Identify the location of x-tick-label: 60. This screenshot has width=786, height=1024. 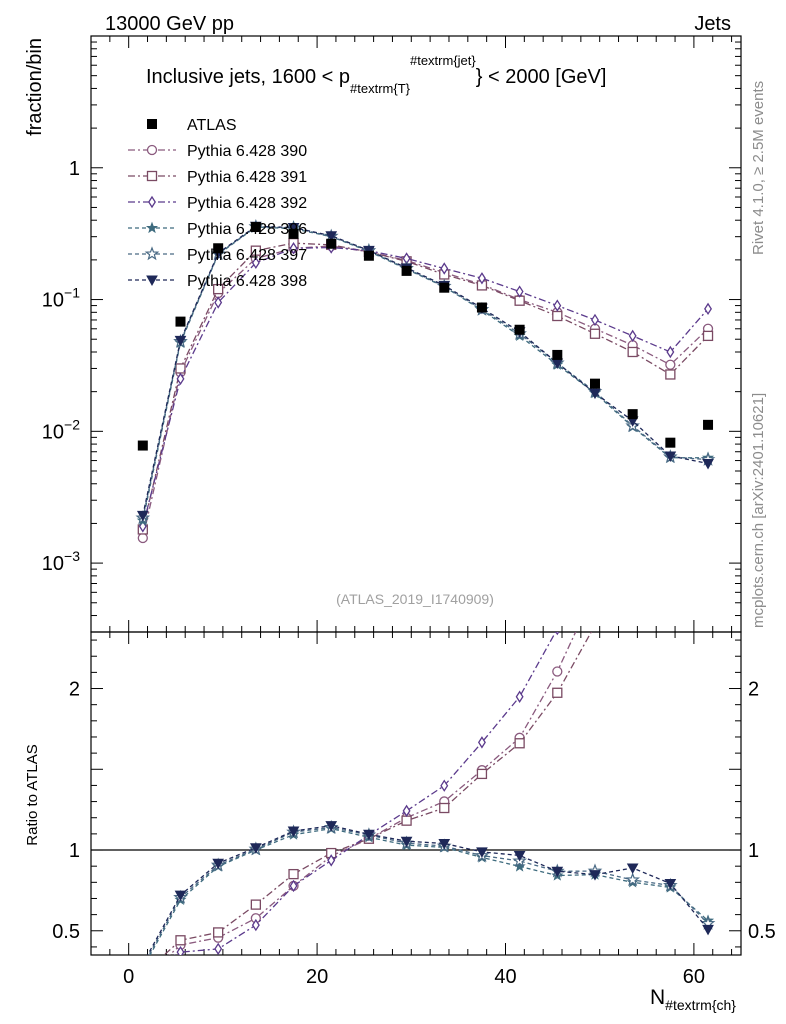
(694, 977).